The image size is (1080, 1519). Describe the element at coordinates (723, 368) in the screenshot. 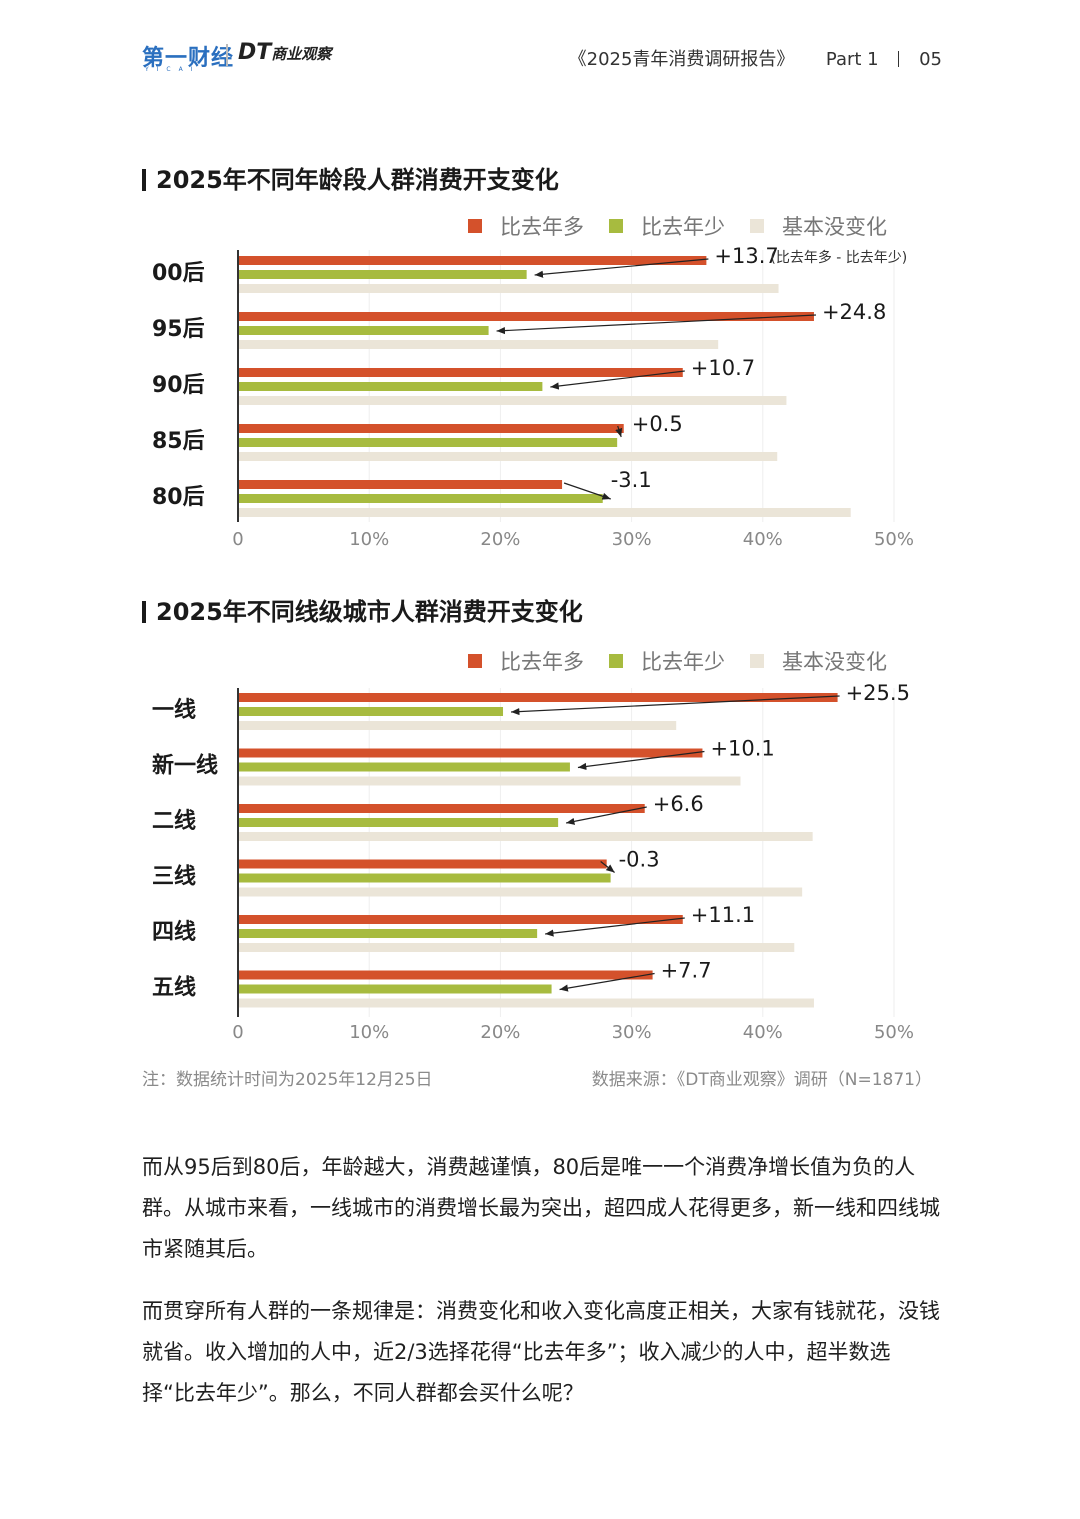

I see `net-label: +10.7` at that location.